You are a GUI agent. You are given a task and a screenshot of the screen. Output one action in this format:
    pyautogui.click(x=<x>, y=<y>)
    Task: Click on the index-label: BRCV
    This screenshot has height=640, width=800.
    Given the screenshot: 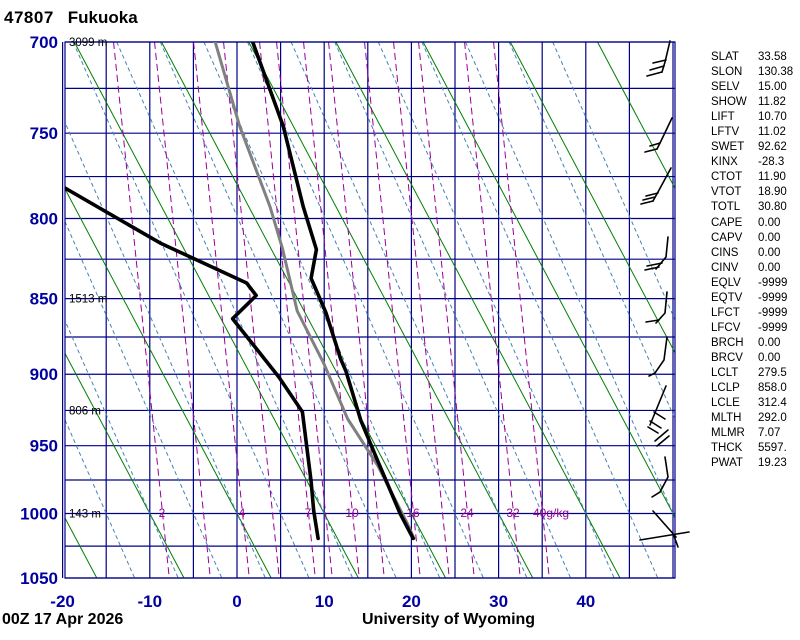 What is the action you would take?
    pyautogui.click(x=727, y=357)
    